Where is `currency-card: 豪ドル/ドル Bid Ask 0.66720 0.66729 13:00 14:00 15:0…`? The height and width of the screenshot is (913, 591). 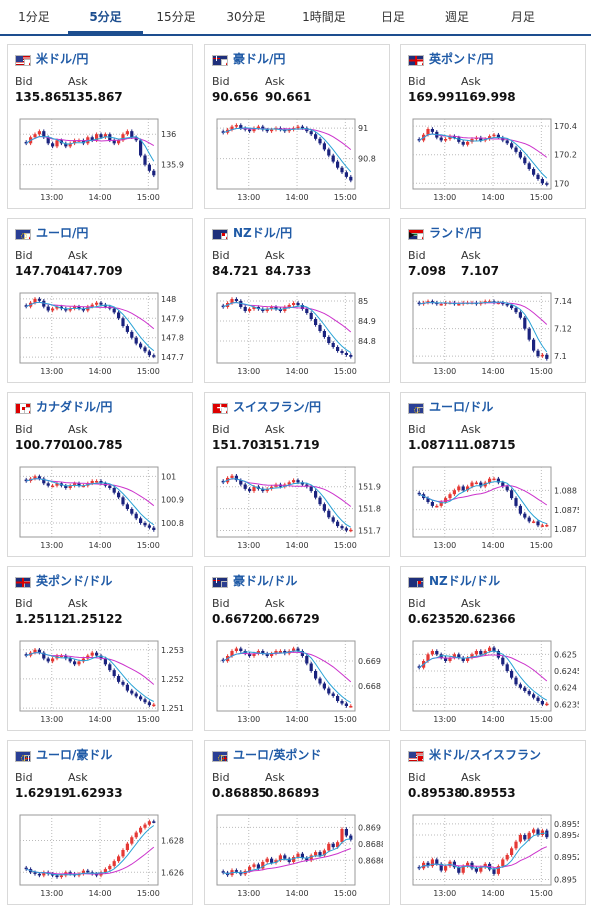
currency-card: 豪ドル/ドル Bid Ask 0.66720 0.66729 13:00 14:00 15:0… is located at coordinates (297, 648).